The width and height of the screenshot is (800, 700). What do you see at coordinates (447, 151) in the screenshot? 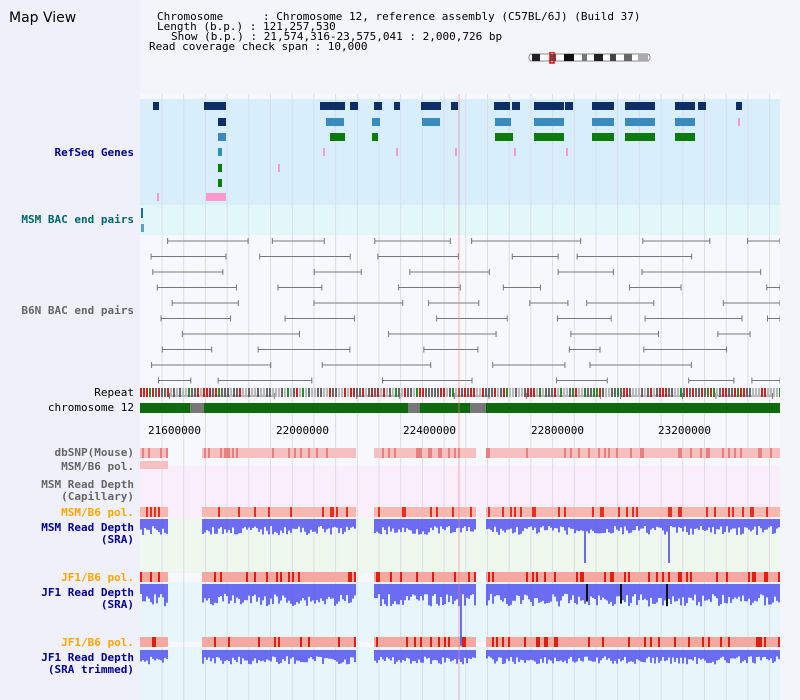
I see `refseq-gene-track` at bounding box center [447, 151].